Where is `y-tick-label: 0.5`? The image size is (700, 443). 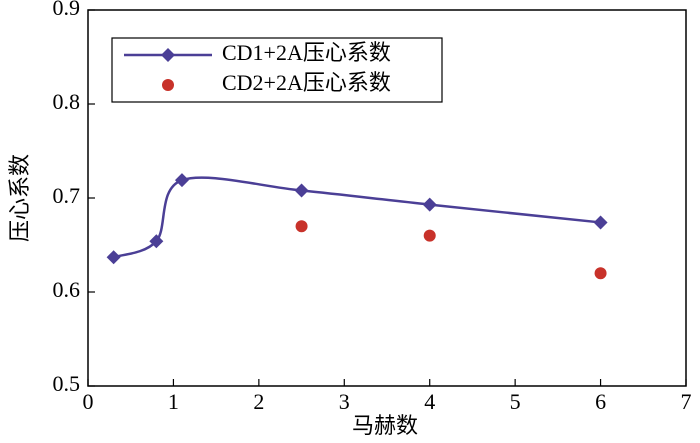 y-tick-label: 0.5 is located at coordinates (67, 383).